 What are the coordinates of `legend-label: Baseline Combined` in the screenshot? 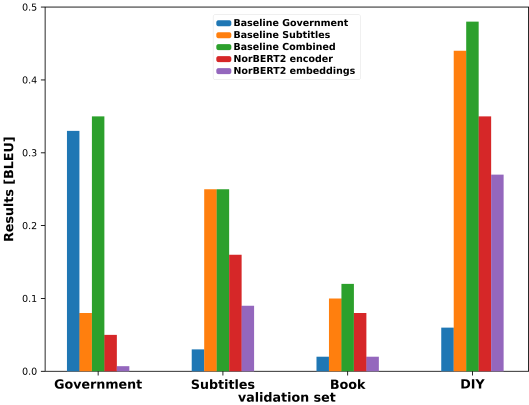 It's located at (284, 46).